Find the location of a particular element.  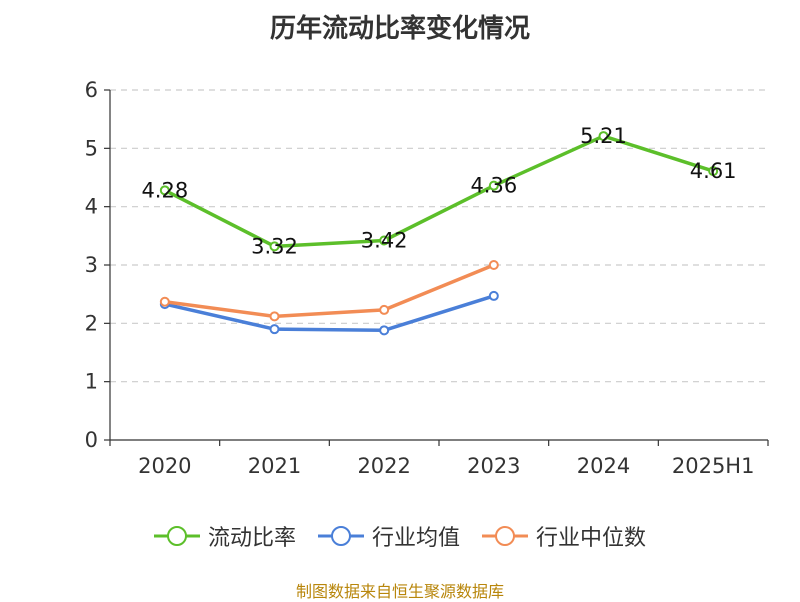

data-label: 3.42 is located at coordinates (384, 241).